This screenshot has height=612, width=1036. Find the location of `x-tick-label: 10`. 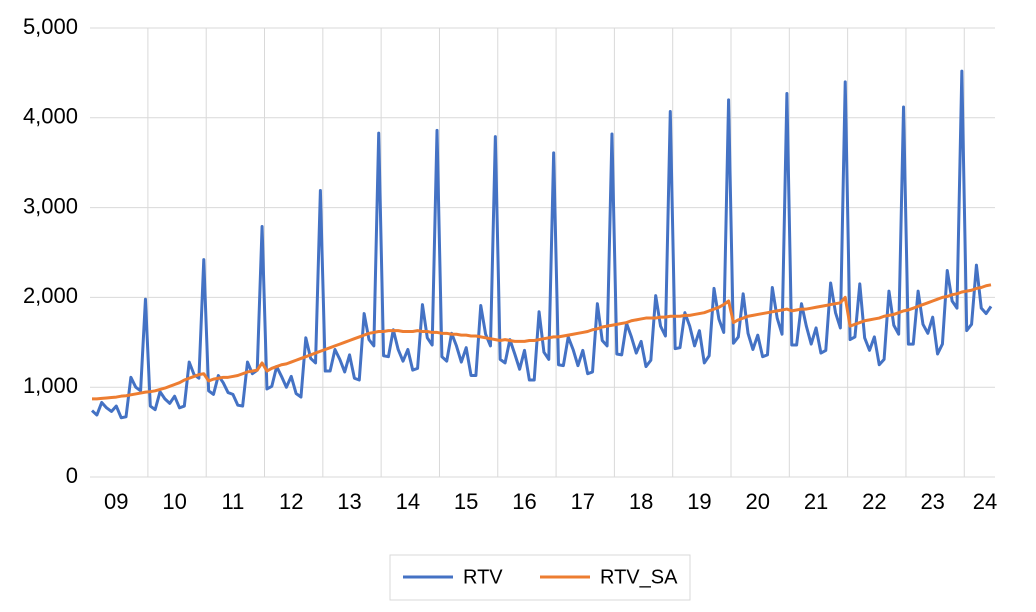

x-tick-label: 10 is located at coordinates (174, 501).